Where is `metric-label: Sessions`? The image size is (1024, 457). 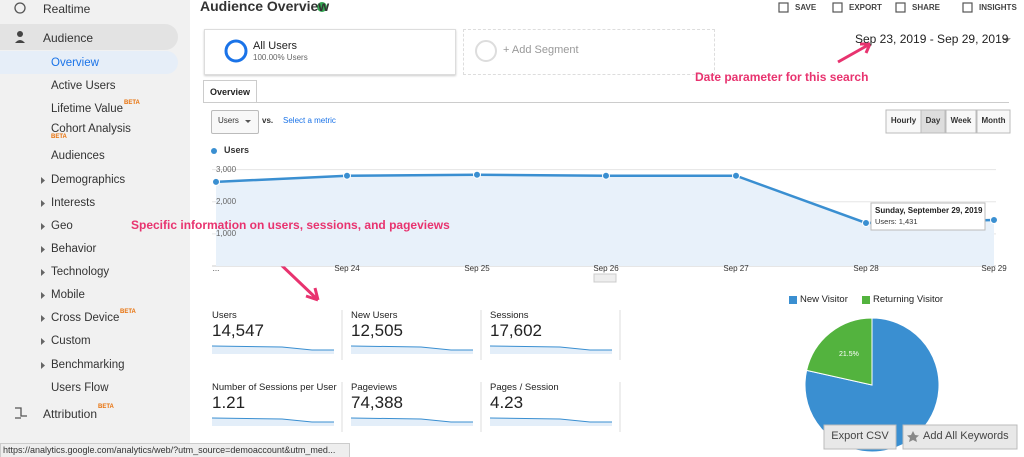 metric-label: Sessions is located at coordinates (509, 315).